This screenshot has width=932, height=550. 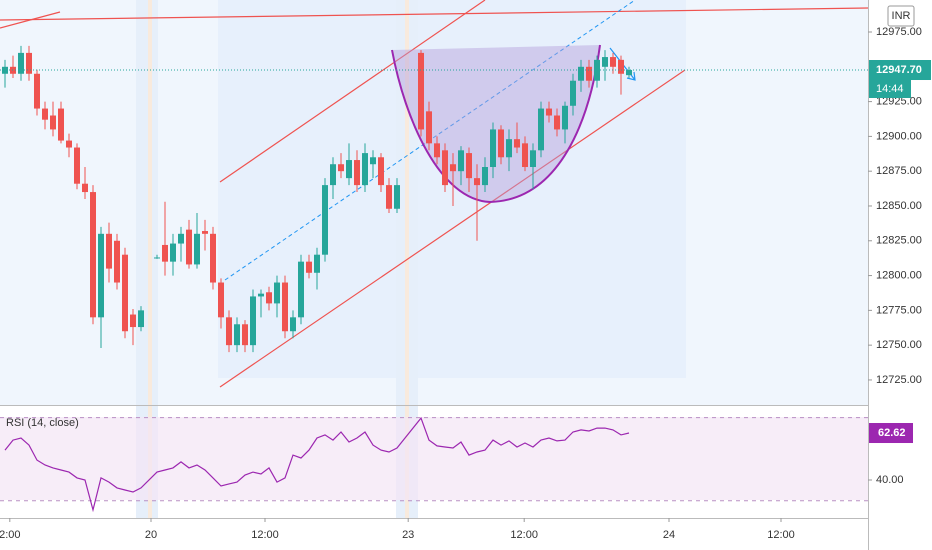 What do you see at coordinates (899, 136) in the screenshot?
I see `y-tick-label: 12900.00` at bounding box center [899, 136].